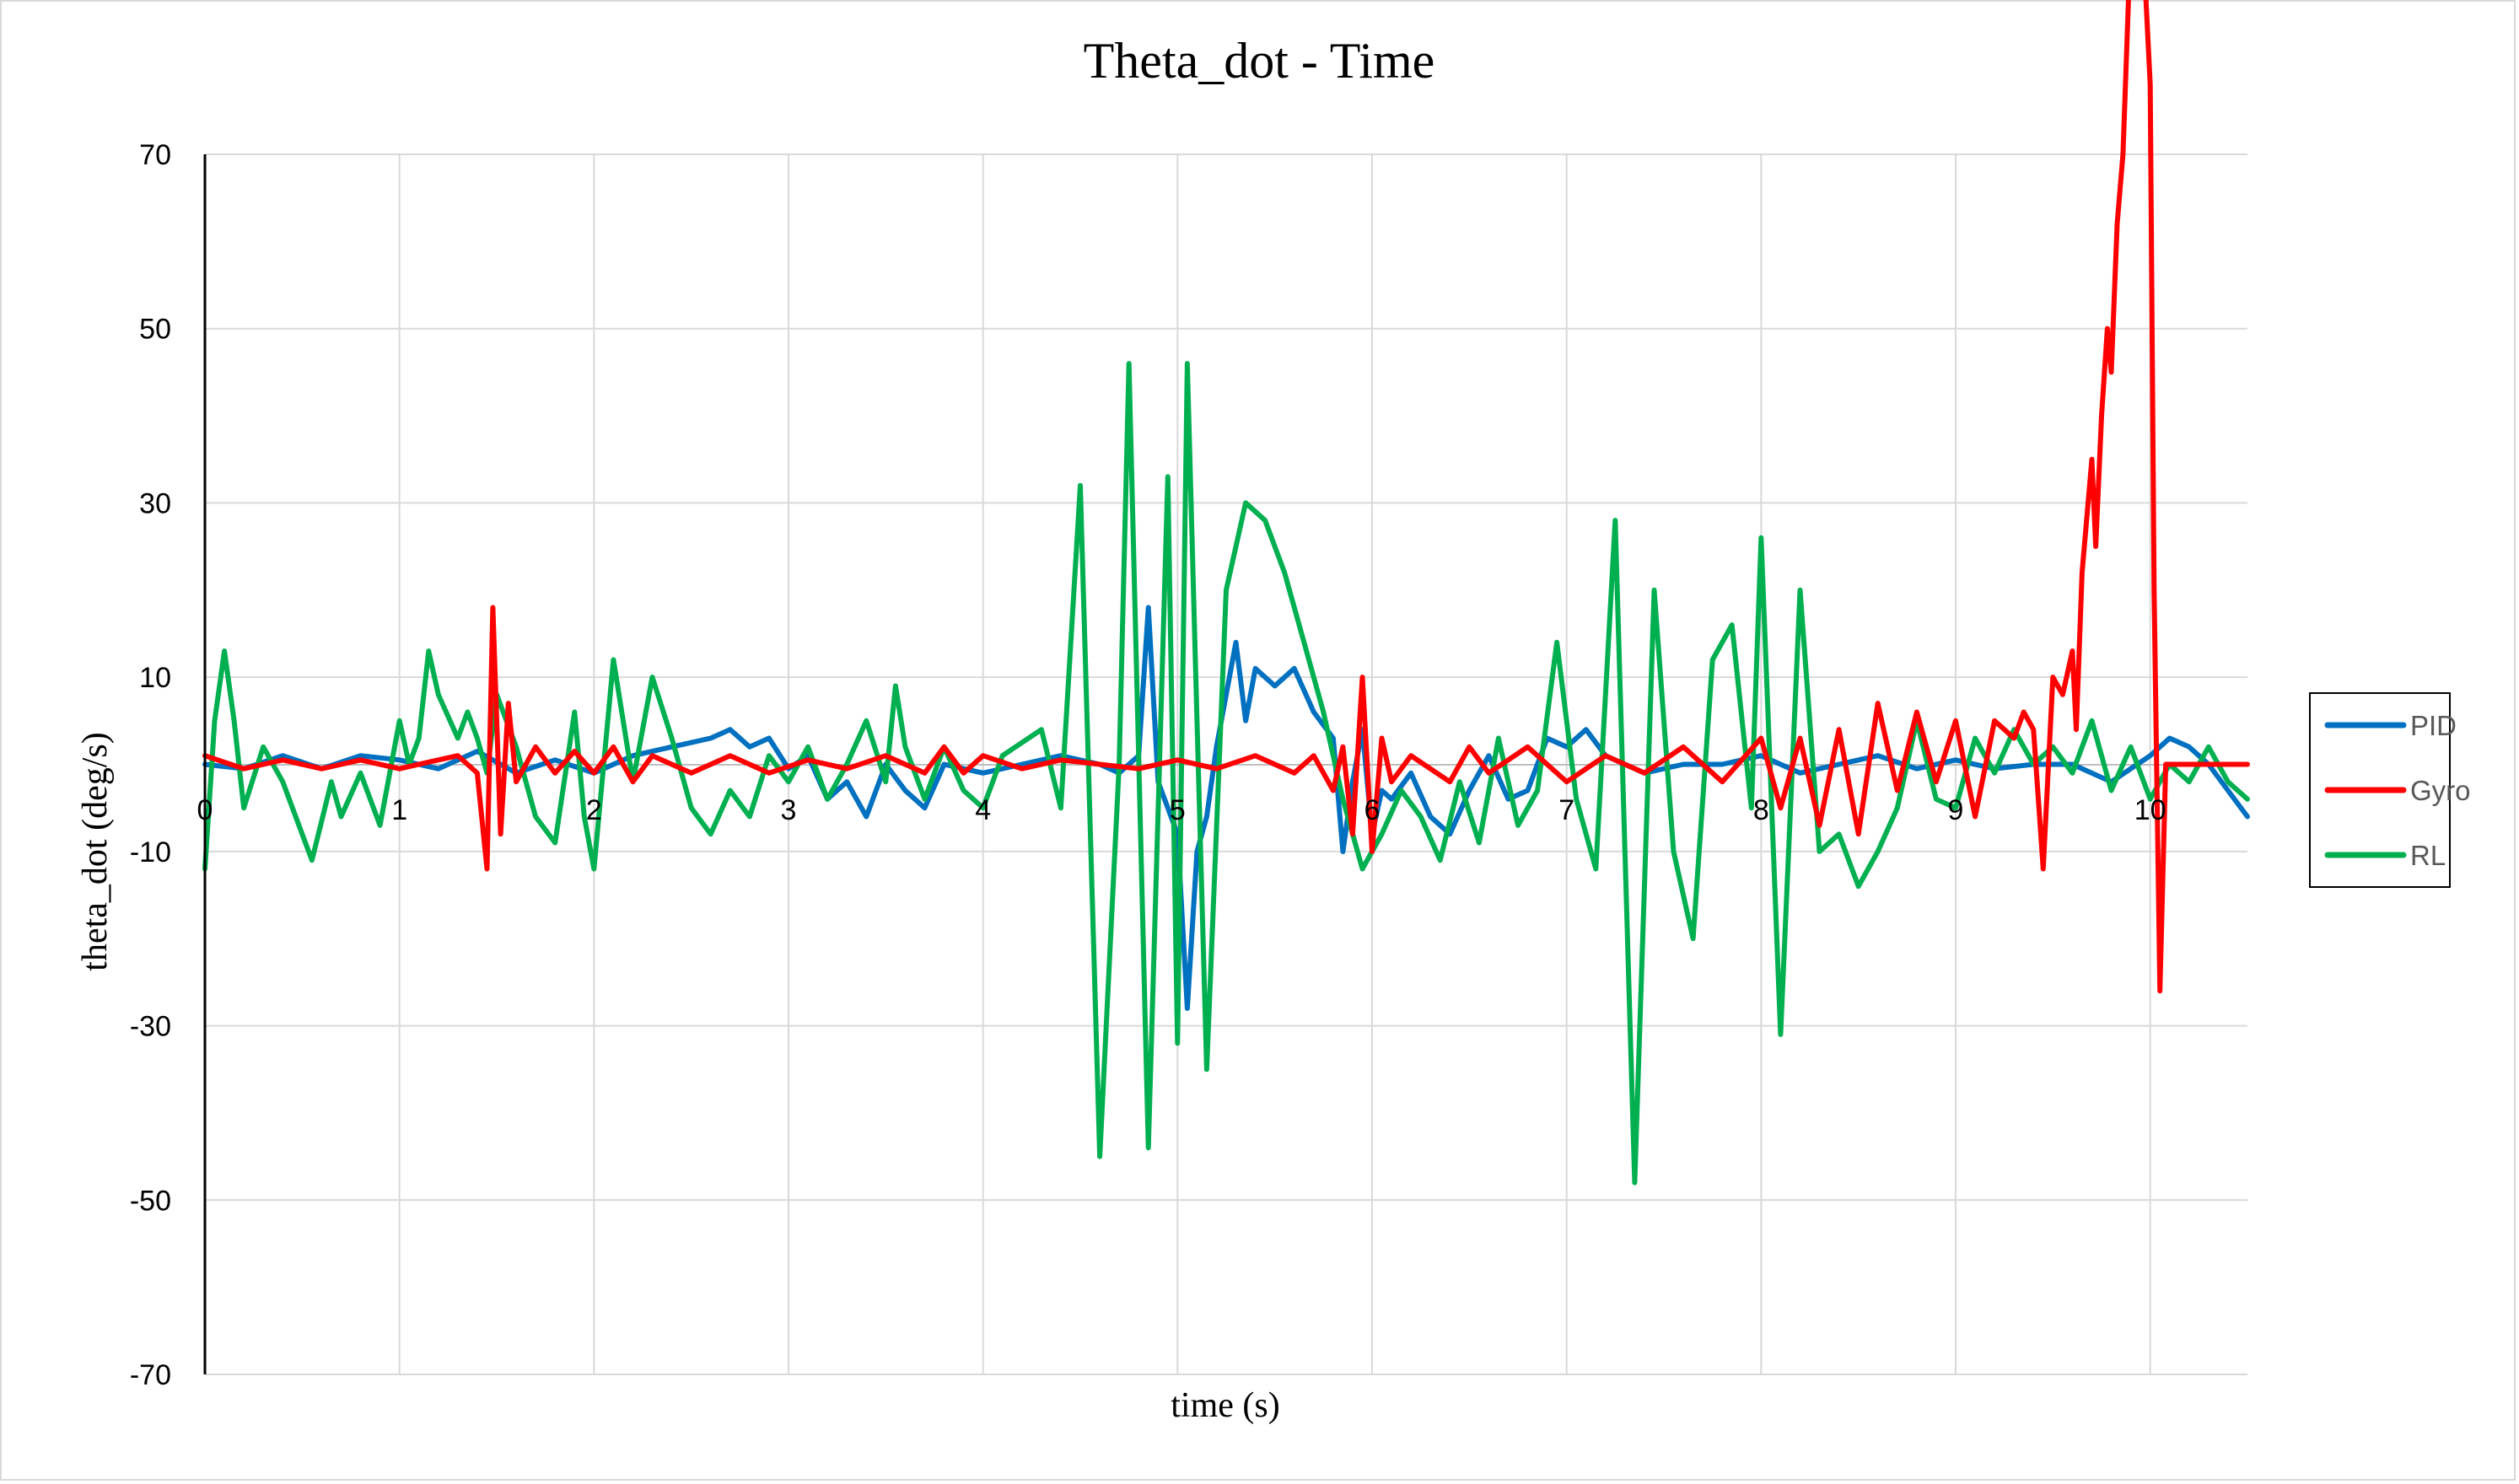 The image size is (2519, 1484). What do you see at coordinates (155, 678) in the screenshot?
I see `y-tick-label: 10` at bounding box center [155, 678].